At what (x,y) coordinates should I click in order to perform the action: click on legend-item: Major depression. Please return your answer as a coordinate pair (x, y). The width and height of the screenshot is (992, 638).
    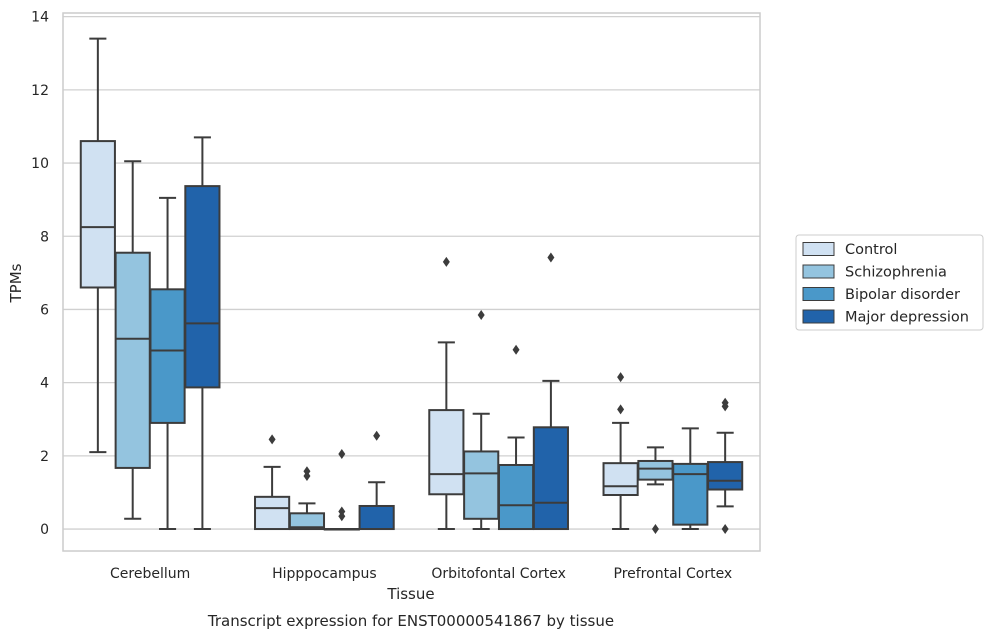
    Looking at the image, I should click on (885, 317).